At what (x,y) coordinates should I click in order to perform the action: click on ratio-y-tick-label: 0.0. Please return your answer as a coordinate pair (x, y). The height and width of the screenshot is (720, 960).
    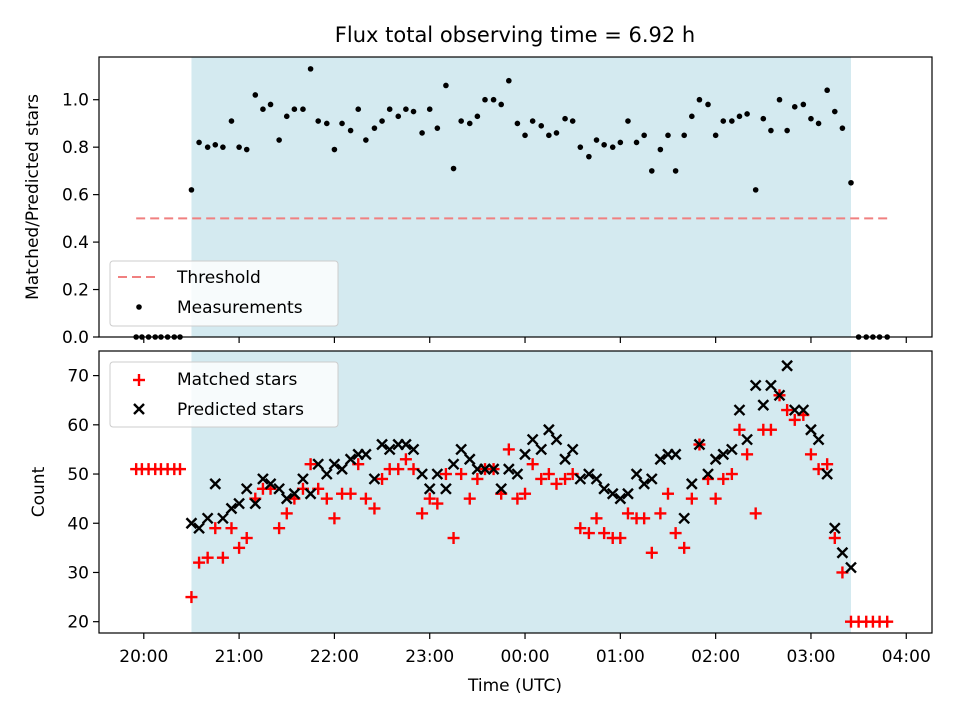
    Looking at the image, I should click on (75, 338).